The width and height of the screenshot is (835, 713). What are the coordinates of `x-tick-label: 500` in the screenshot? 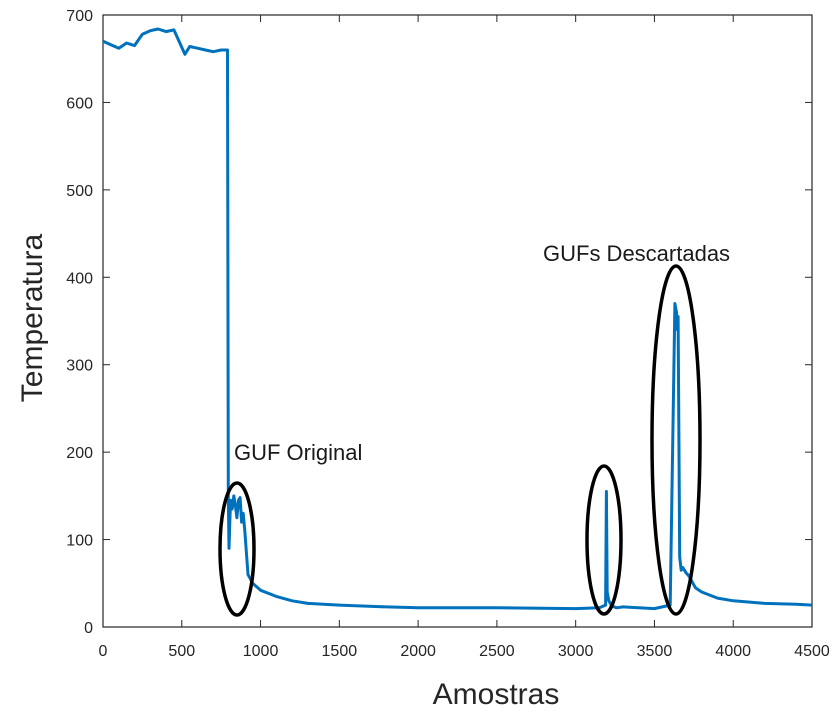 It's located at (181, 651).